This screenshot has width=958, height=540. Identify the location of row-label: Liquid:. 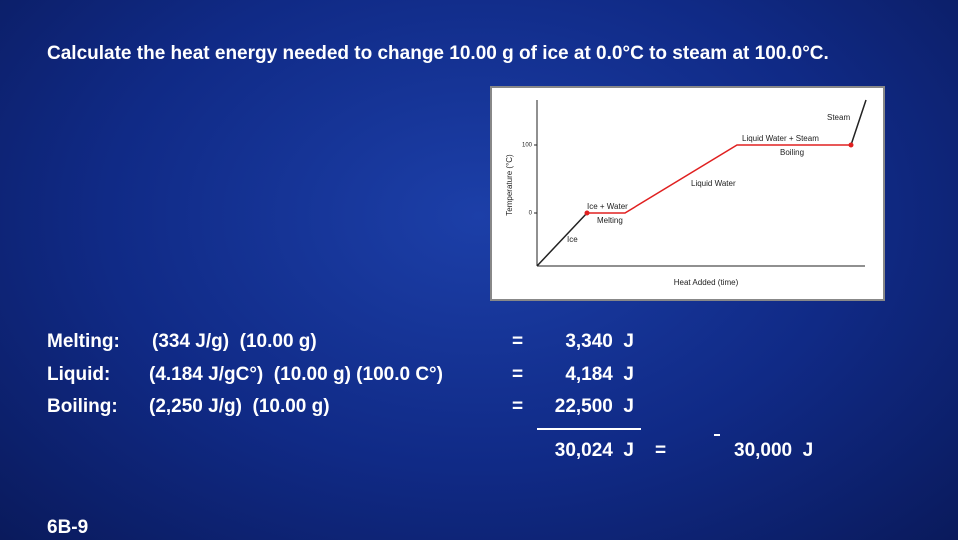
(79, 374).